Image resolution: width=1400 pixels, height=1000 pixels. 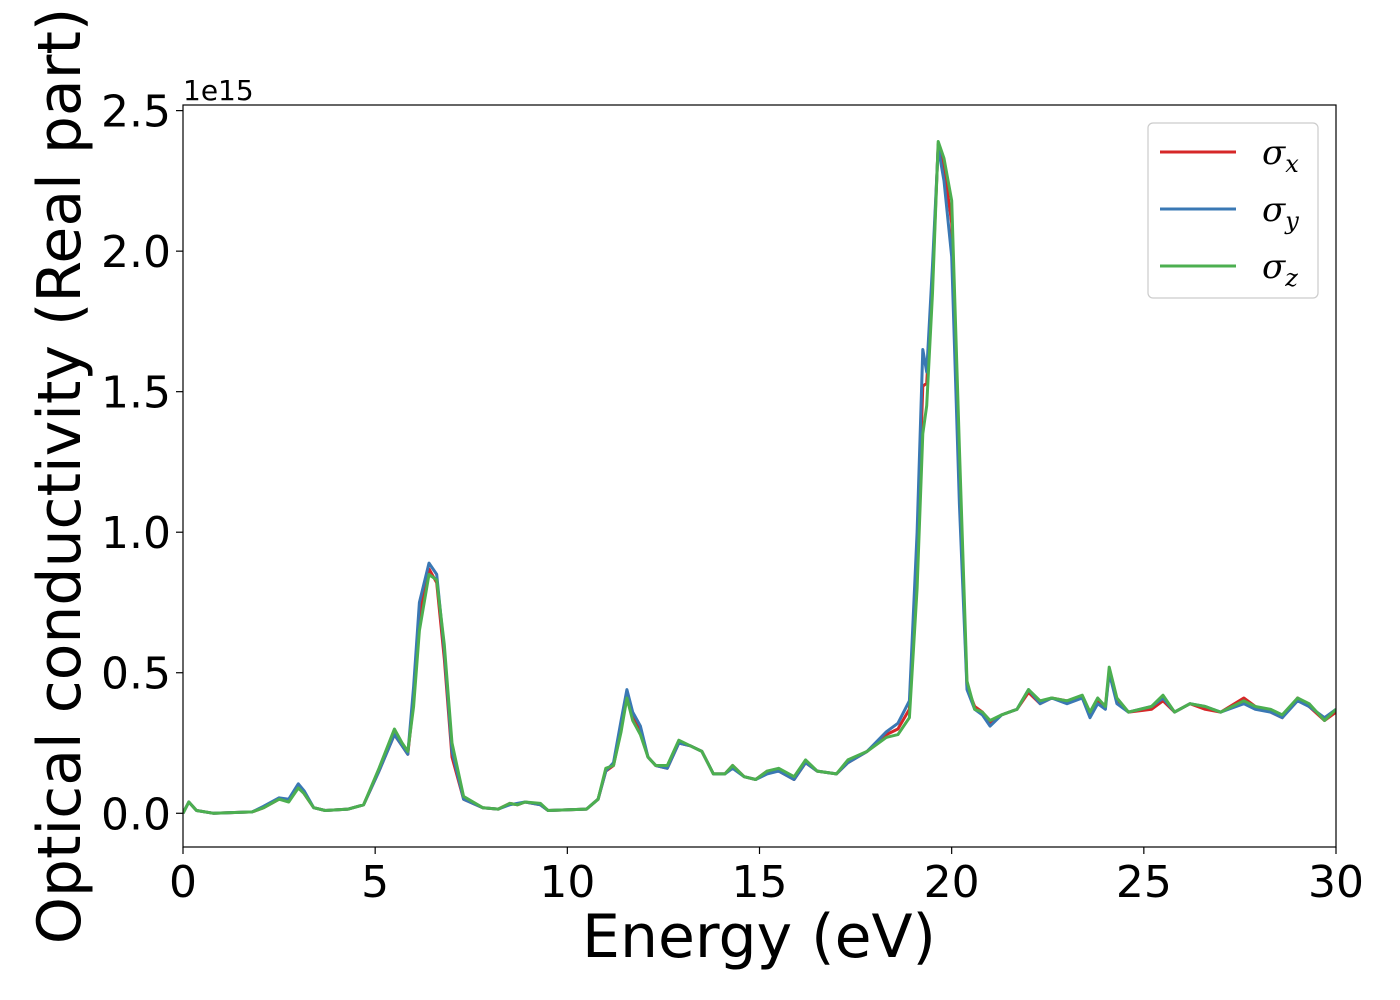 I want to click on x-axis-label: Energy (eV), so click(x=759, y=937).